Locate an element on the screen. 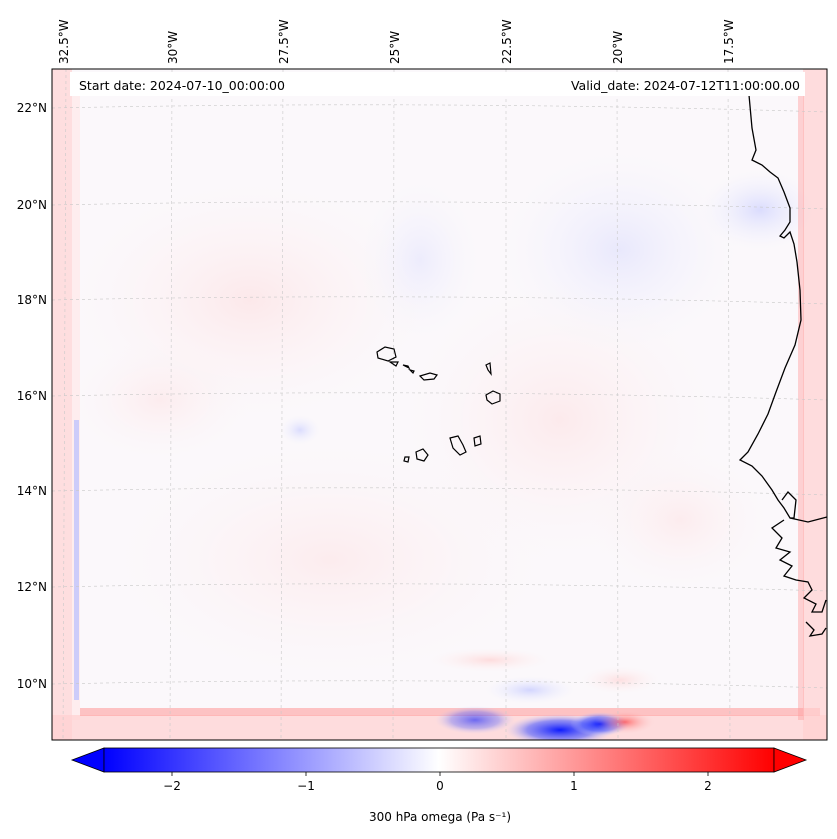 This screenshot has width=837, height=839. valid-date-label: Valid_date: 2024-07-12T11:00:00.00 is located at coordinates (685, 85).